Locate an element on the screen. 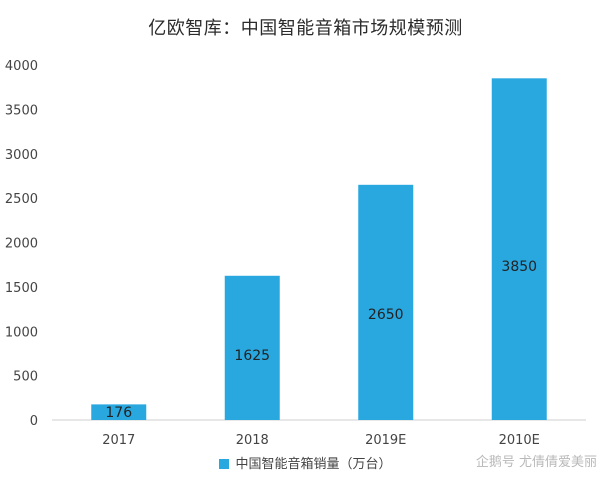 This screenshot has height=480, width=611. y-tick-label: 500 is located at coordinates (25, 377).